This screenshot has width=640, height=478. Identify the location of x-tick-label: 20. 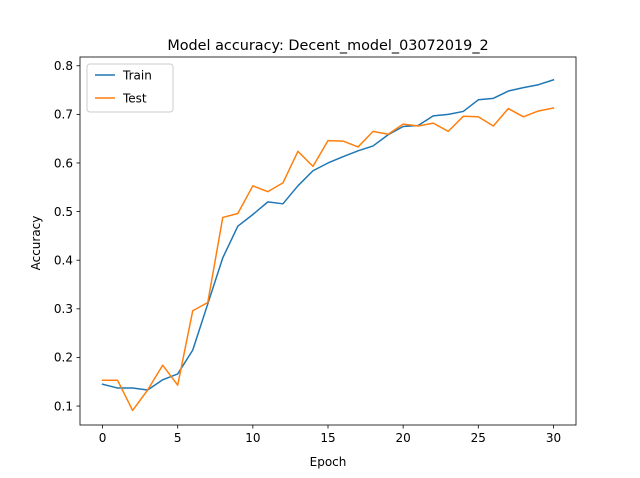
(403, 438).